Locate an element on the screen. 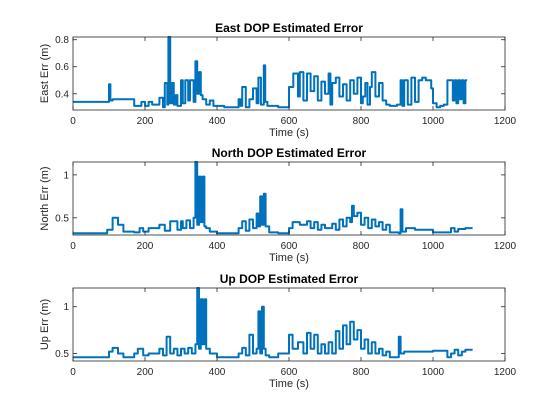  plot-area is located at coordinates (289, 198).